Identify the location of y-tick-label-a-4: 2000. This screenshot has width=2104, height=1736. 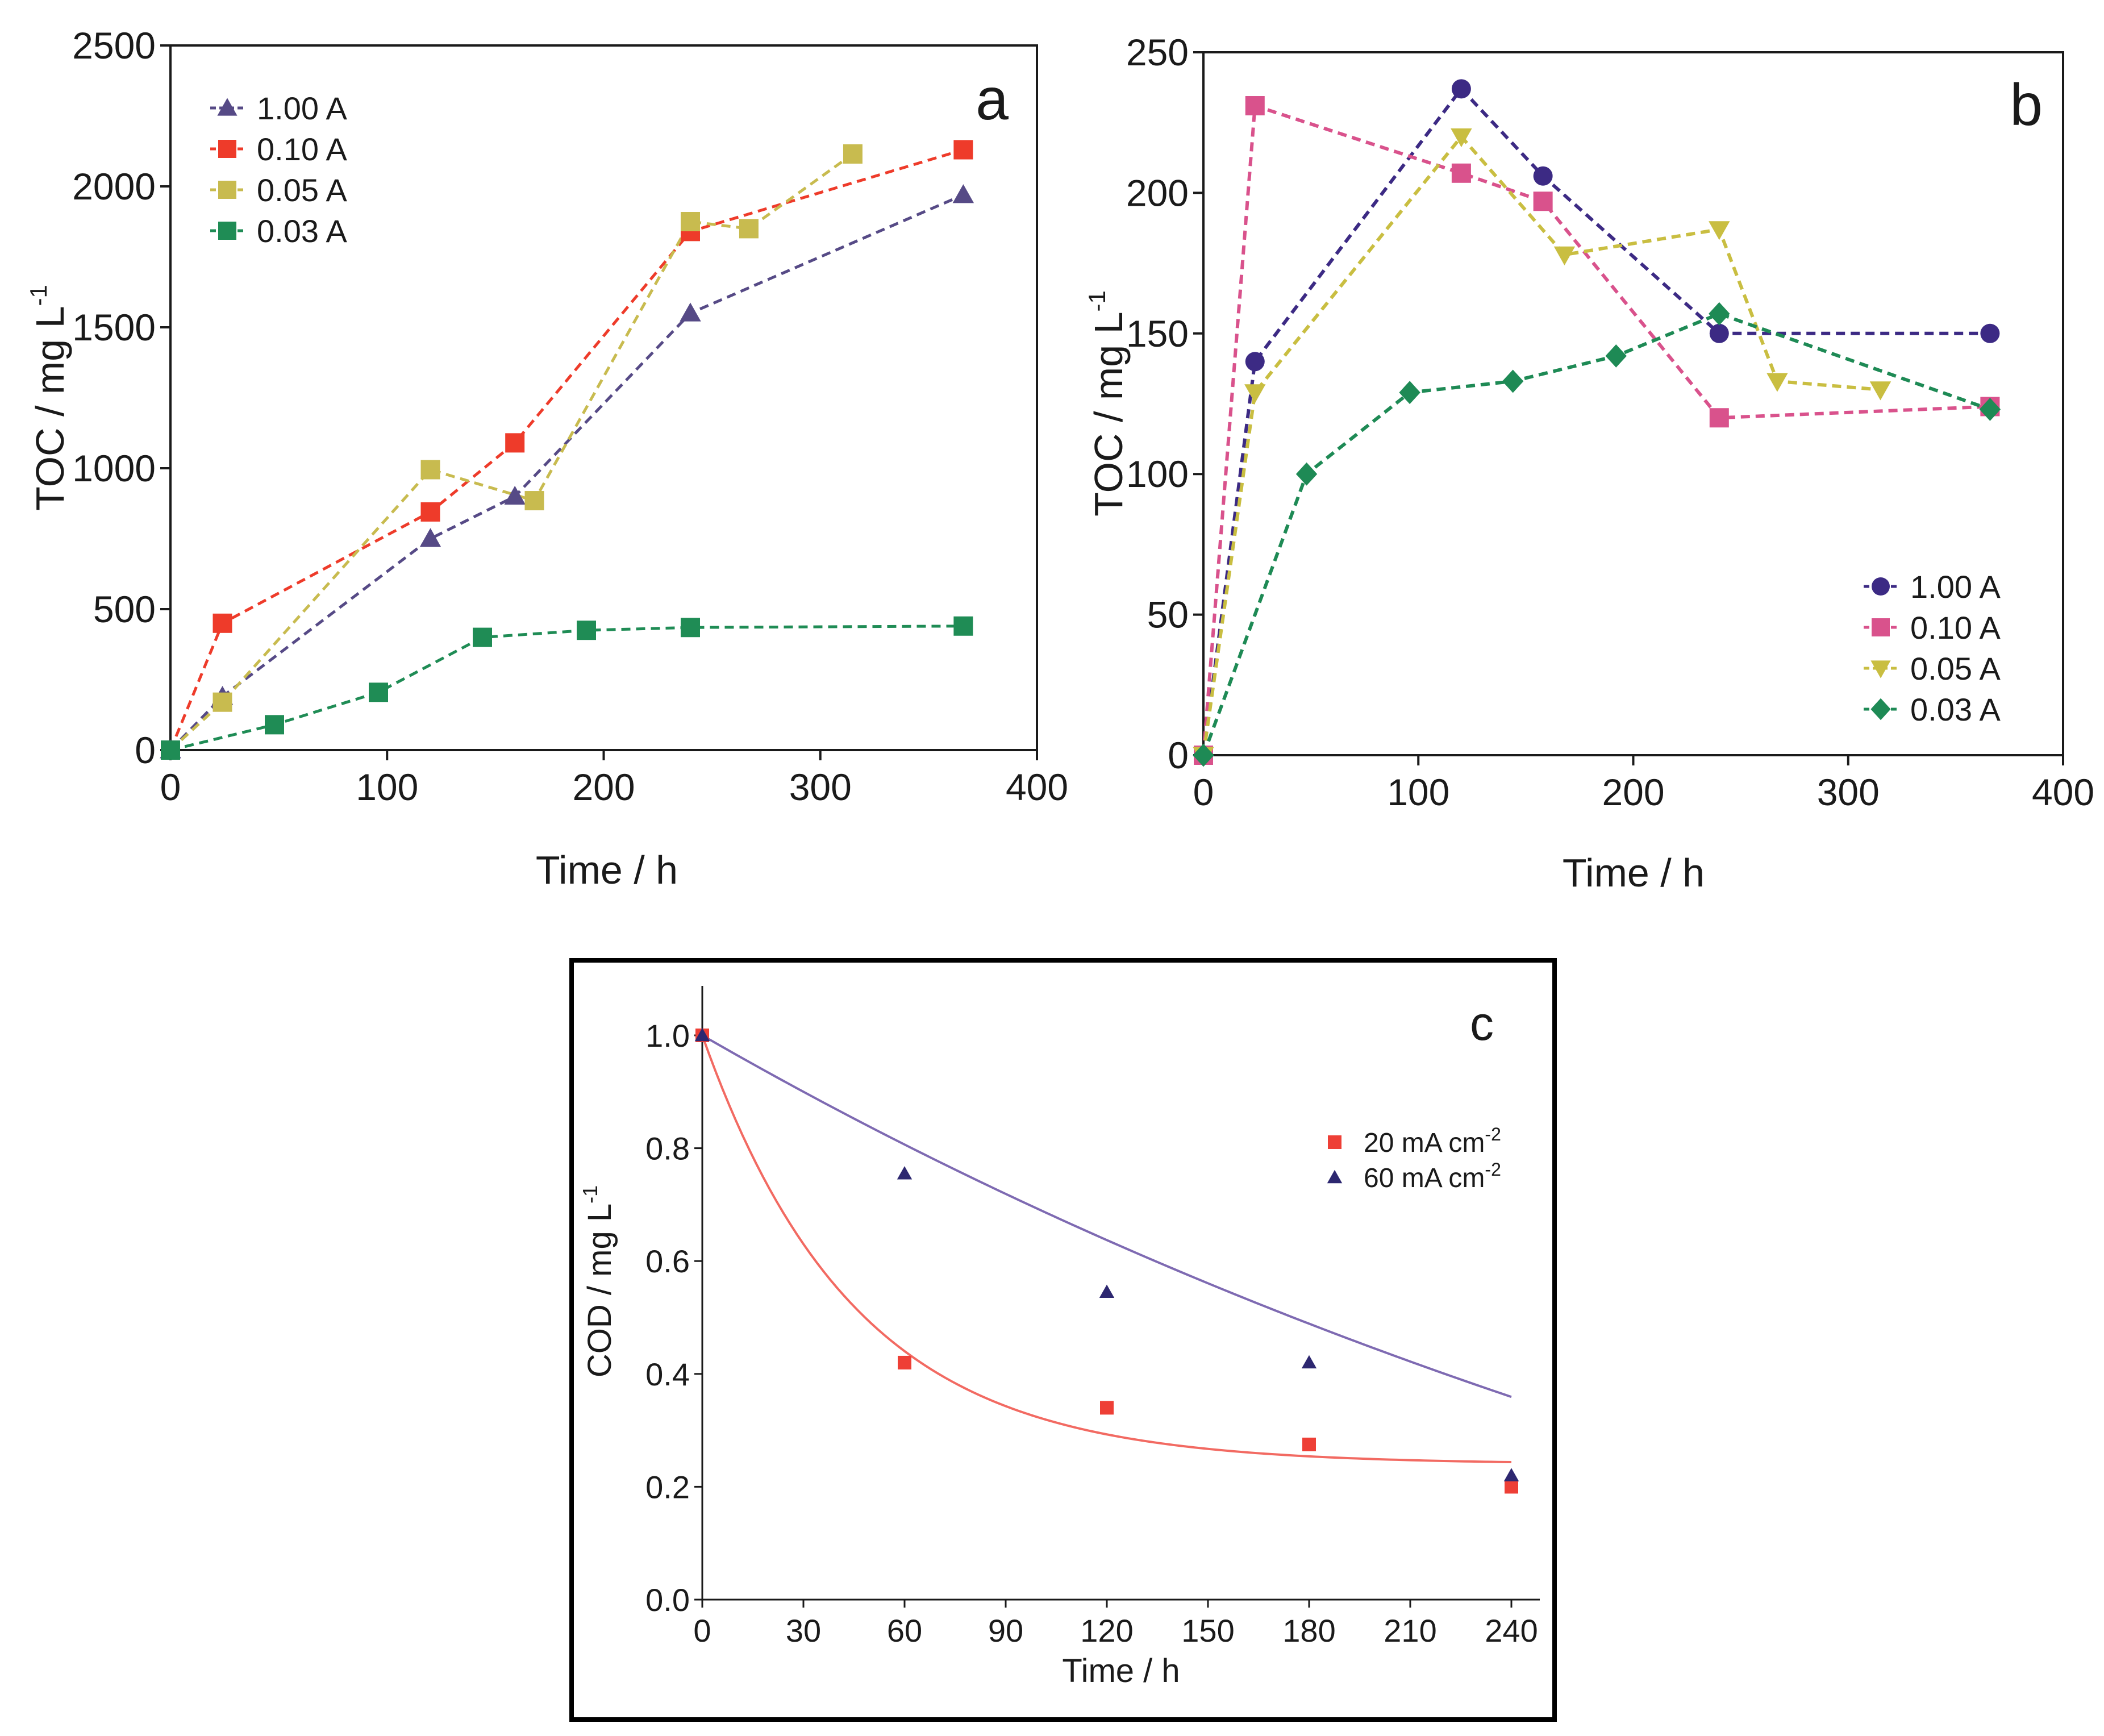
(114, 186).